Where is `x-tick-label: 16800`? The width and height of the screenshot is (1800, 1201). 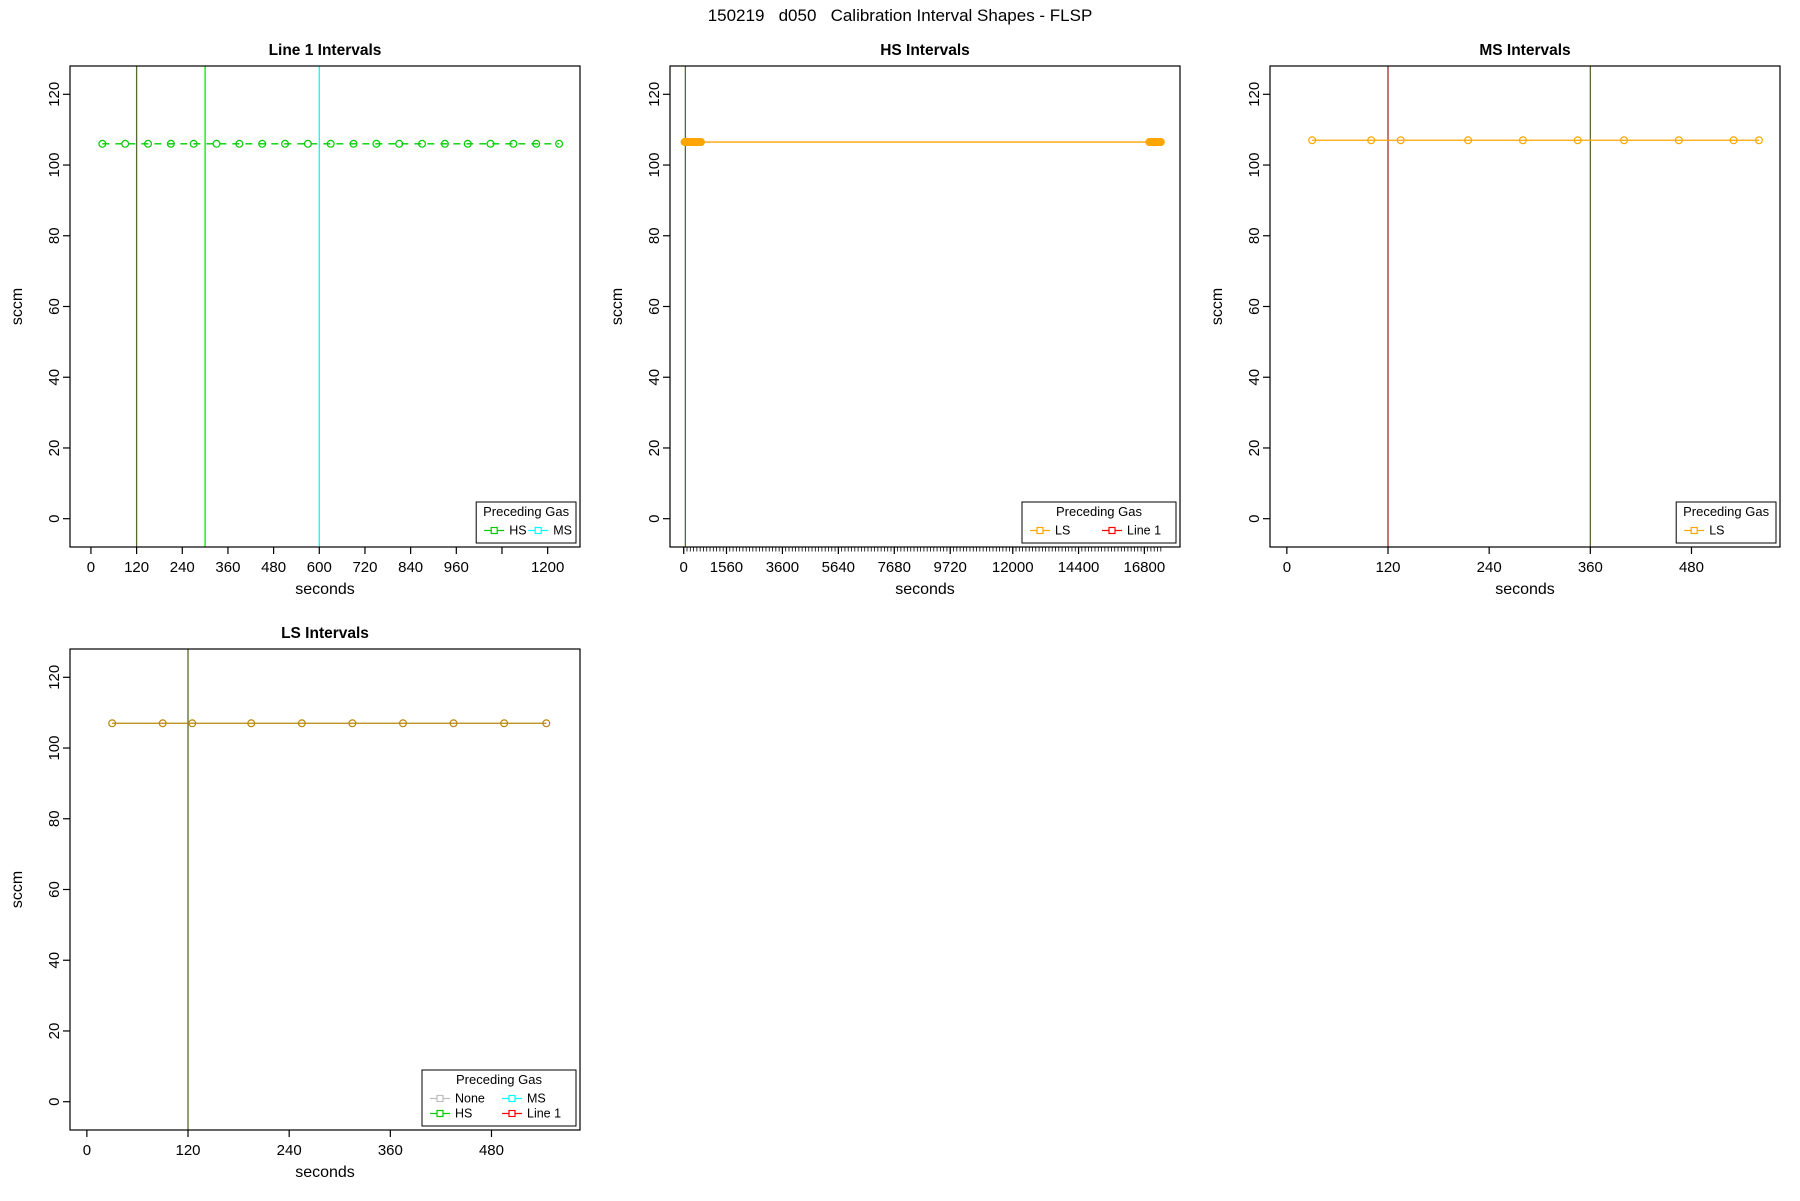
x-tick-label: 16800 is located at coordinates (1144, 567).